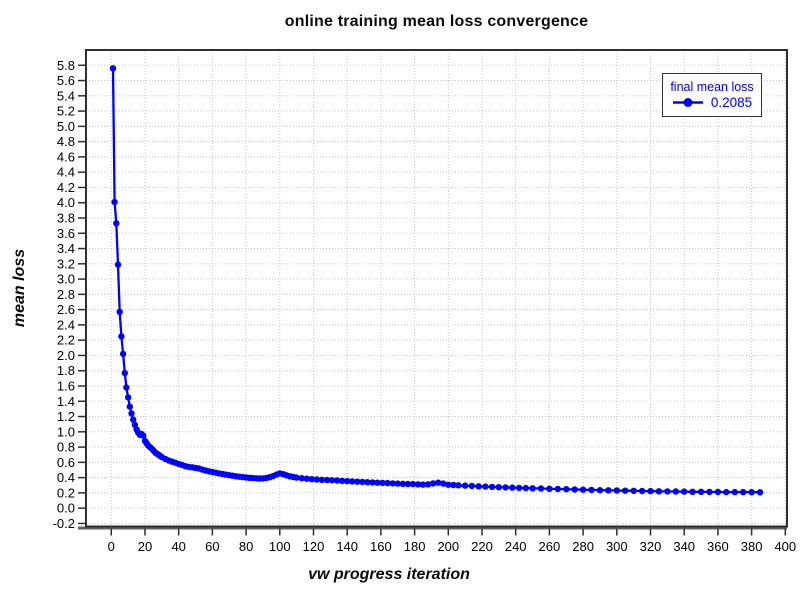  Describe the element at coordinates (66, 233) in the screenshot. I see `y-tick-label: 3.6` at that location.